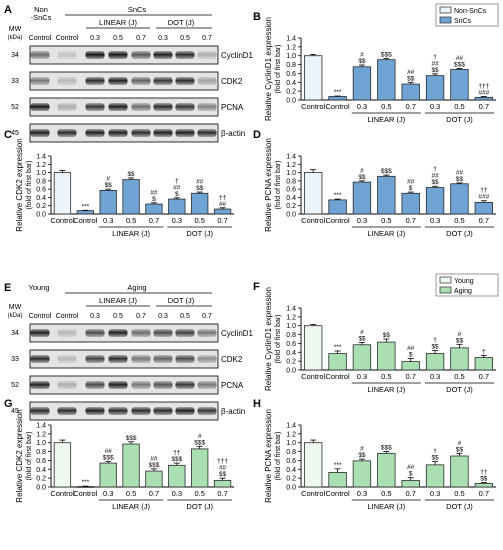 This screenshot has height=550, width=503. I want to click on significance-label: †††, so click(483, 86).